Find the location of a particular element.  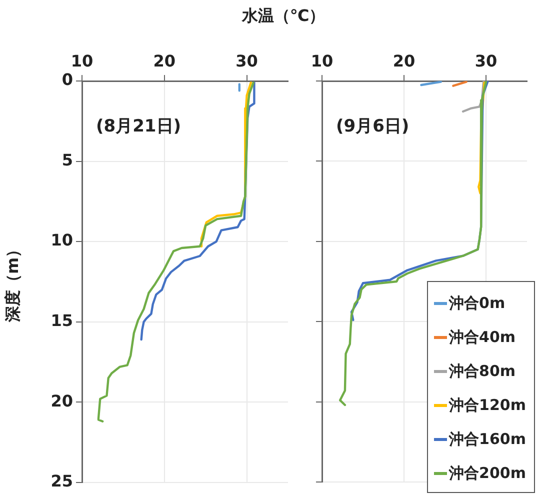

annotation: (9月6日) is located at coordinates (373, 126).